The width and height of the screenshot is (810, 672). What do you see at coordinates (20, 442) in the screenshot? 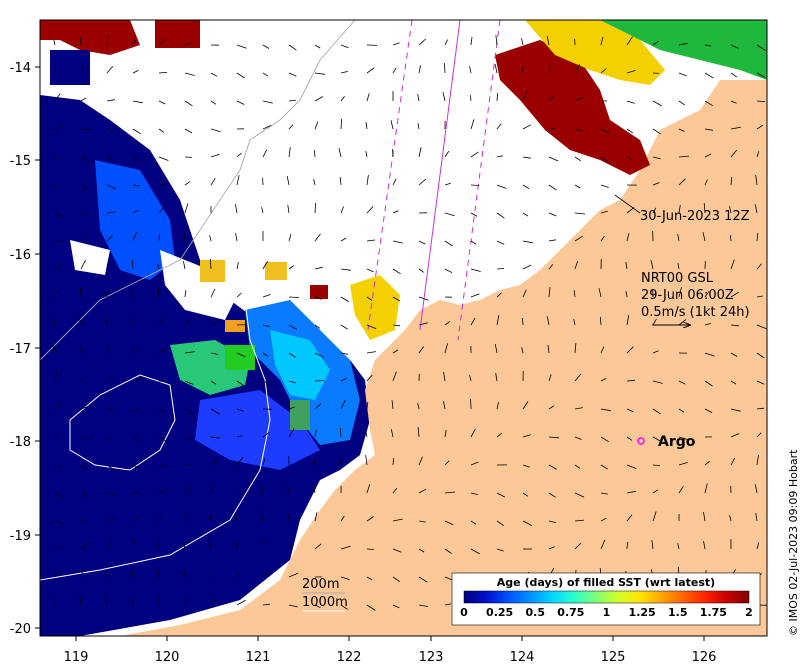
I see `y-tick-label: -18` at bounding box center [20, 442].